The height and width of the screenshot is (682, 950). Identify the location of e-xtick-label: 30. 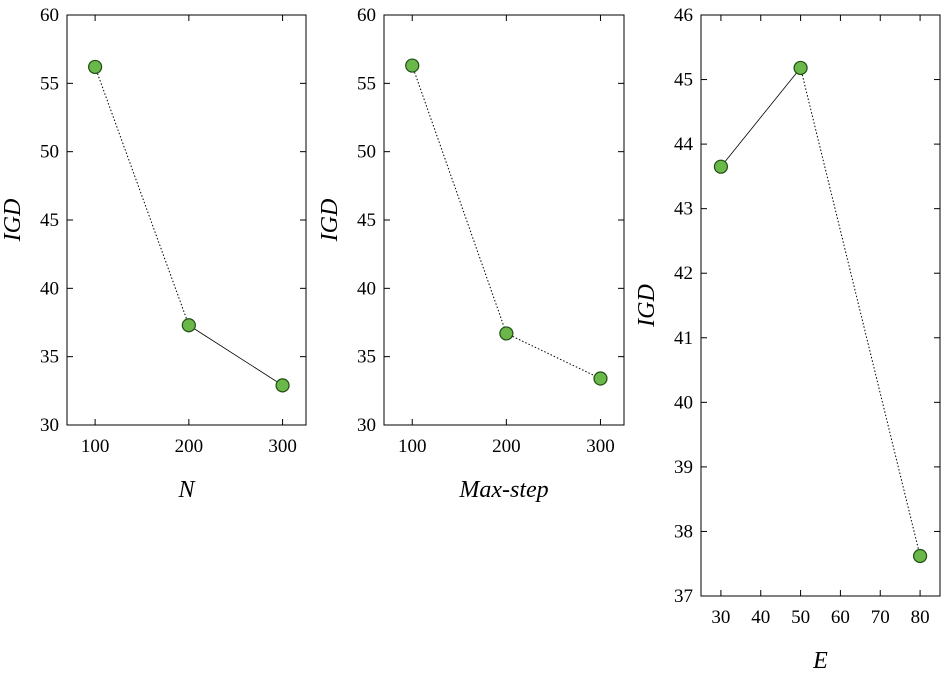
(720, 617).